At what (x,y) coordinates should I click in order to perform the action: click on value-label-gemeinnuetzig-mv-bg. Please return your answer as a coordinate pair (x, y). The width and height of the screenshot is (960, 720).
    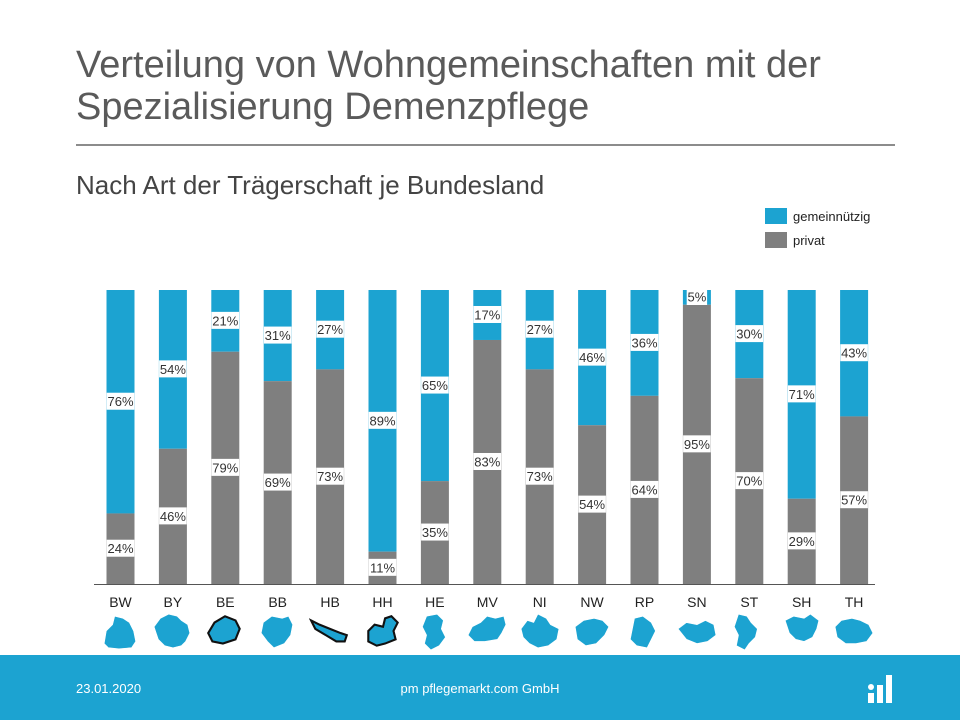
    Looking at the image, I should click on (487, 314).